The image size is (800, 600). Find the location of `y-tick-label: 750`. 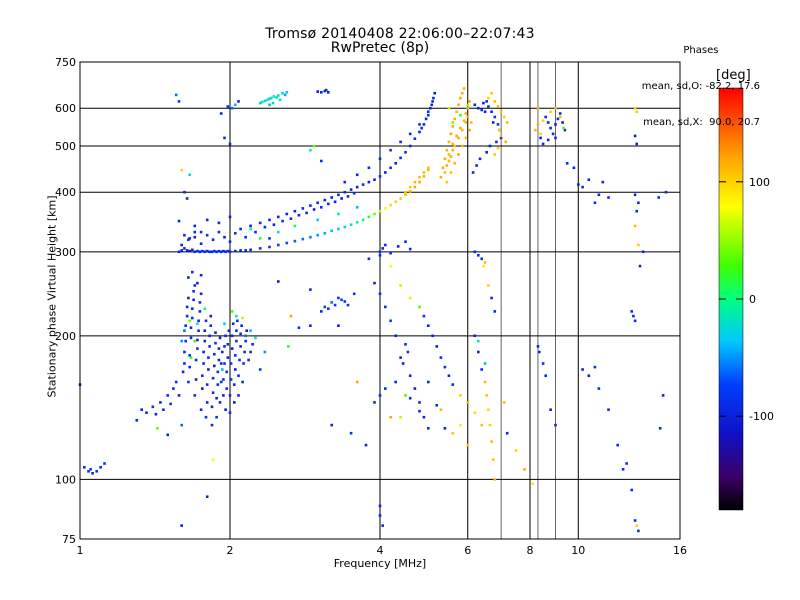

y-tick-label: 750 is located at coordinates (65, 62).